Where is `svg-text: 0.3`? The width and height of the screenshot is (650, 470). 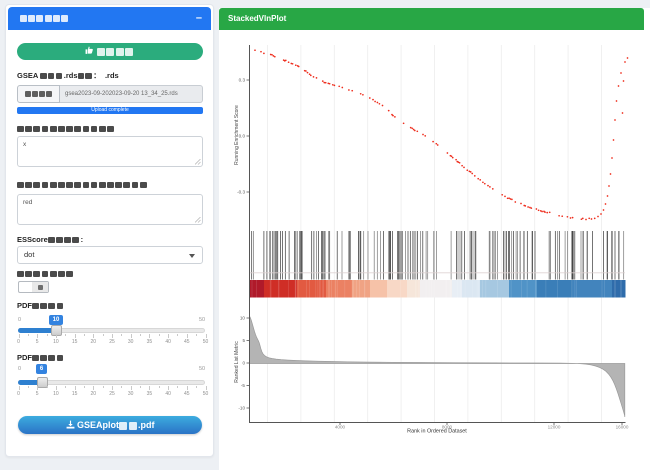 svg-text: 0.3 is located at coordinates (242, 80).